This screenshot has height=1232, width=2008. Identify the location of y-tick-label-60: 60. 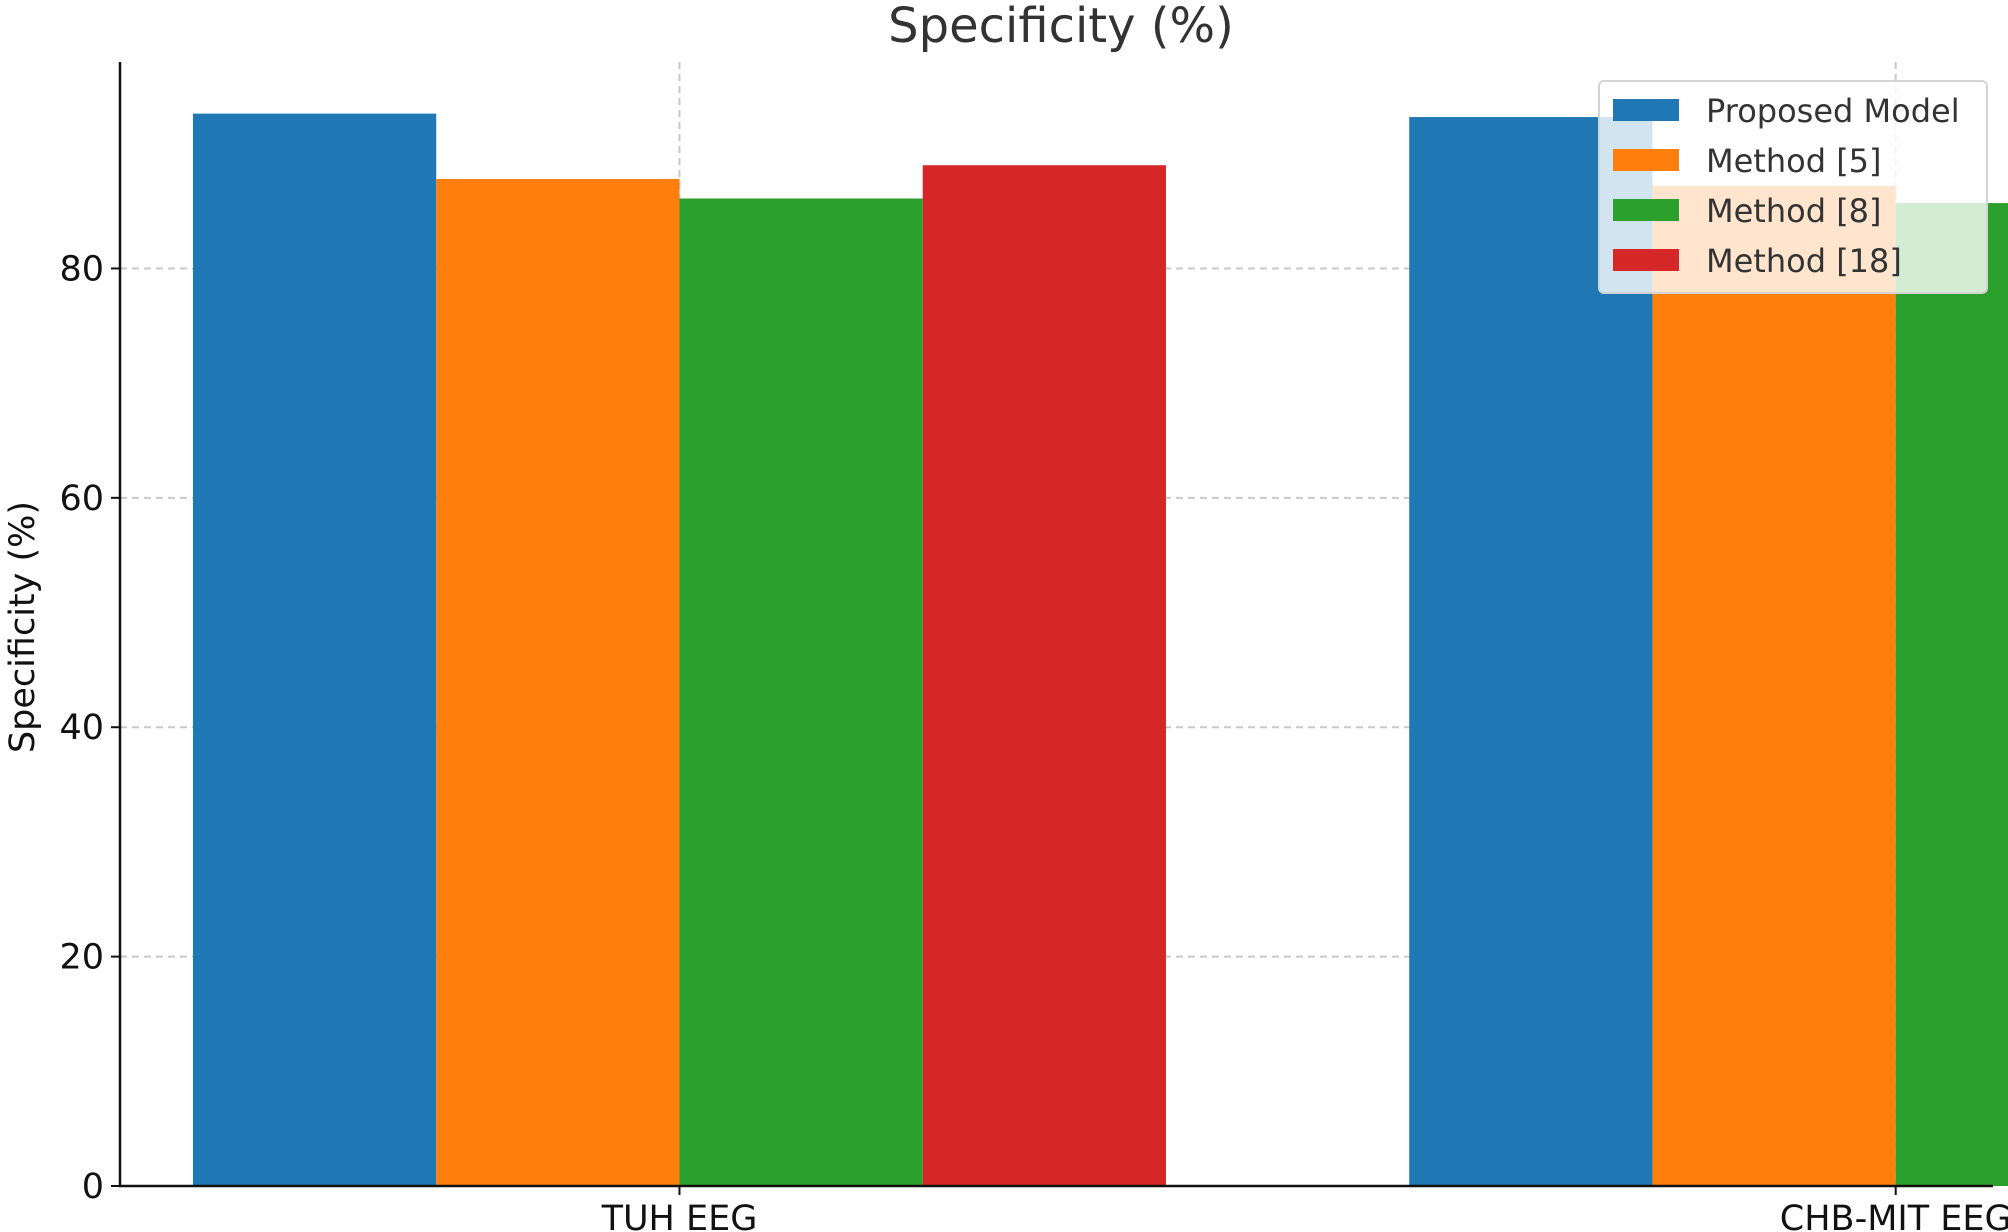
(81, 499).